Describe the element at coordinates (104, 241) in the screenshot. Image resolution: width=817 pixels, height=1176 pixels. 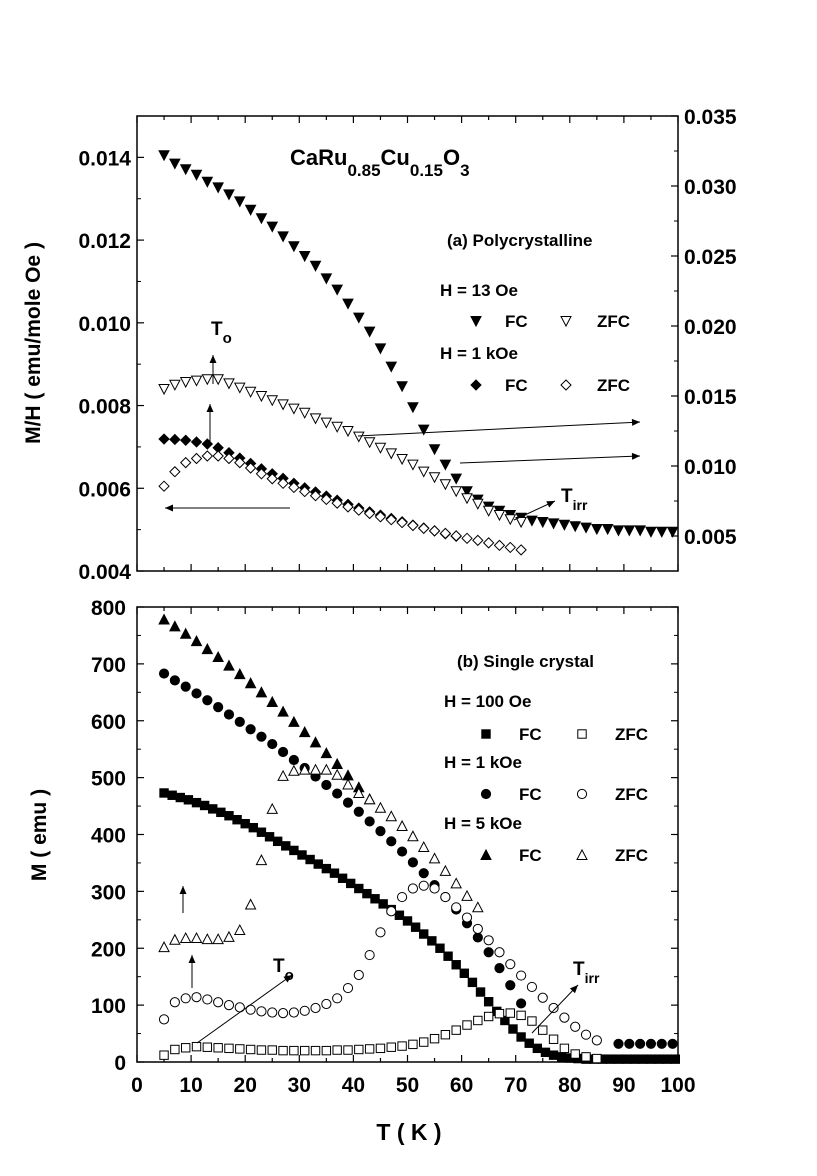
I see `panel-a-ytick-label: 0.012` at that location.